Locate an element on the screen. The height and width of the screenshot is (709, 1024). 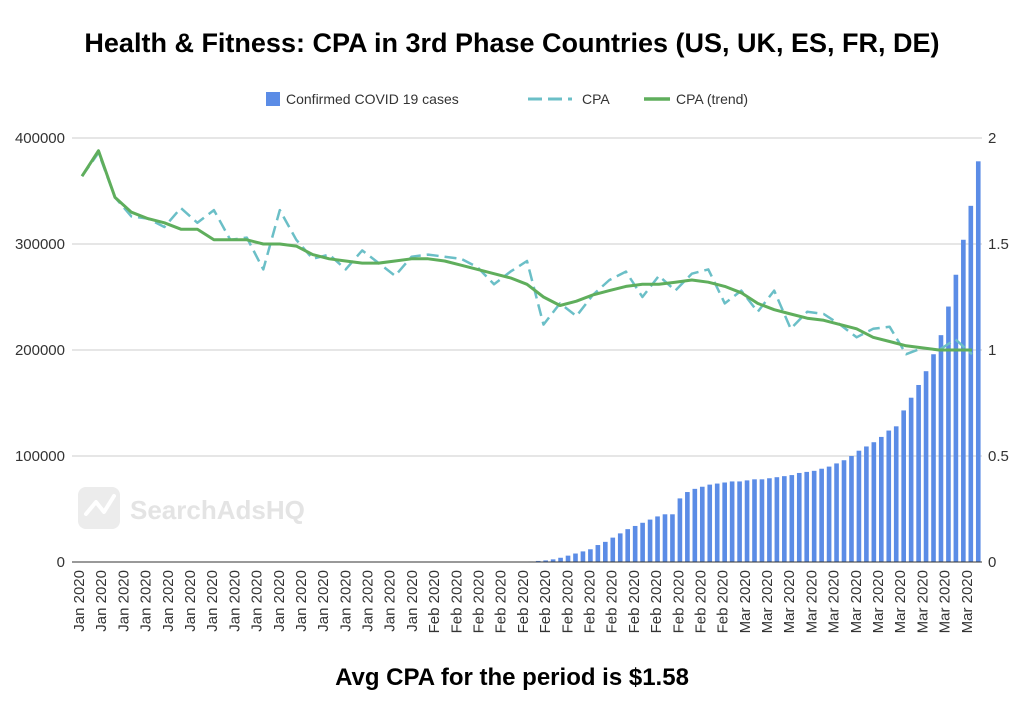
legend-label-cases: Confirmed COVID 19 cases is located at coordinates (372, 99).